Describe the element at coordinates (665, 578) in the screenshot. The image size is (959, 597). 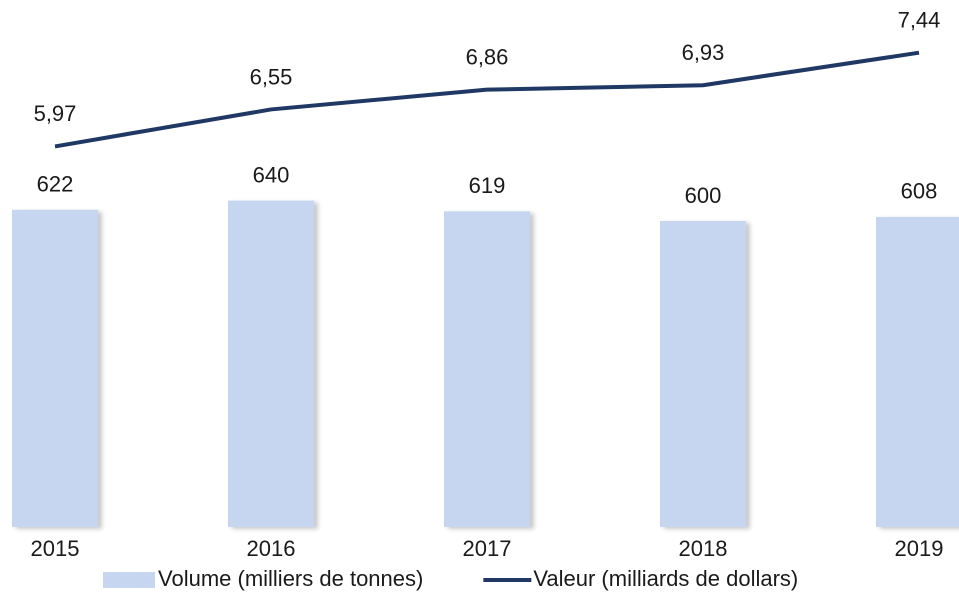
I see `legend-label: Valeur (milliards de dollars)` at that location.